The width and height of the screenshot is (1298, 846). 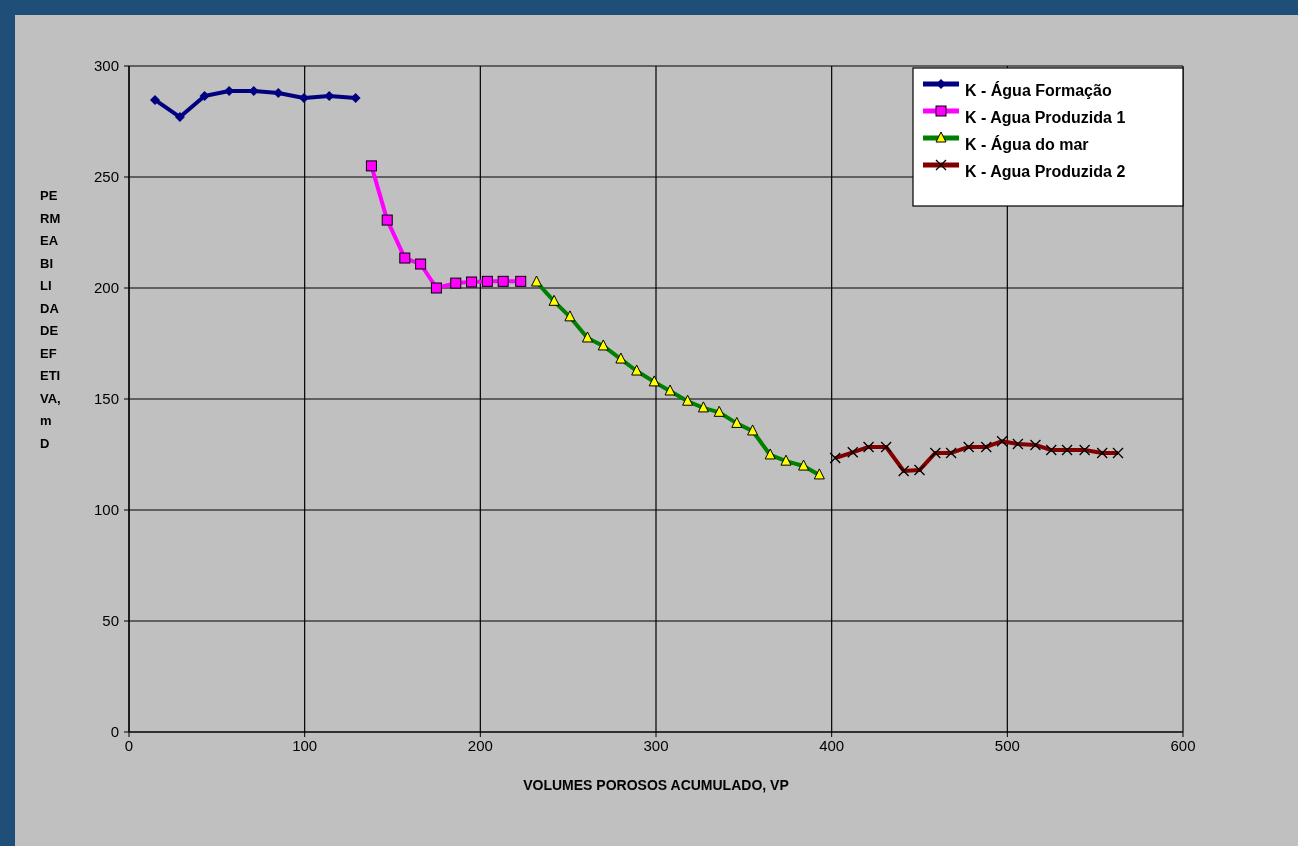 I want to click on legend-label: K - Agua Produzida 2, so click(x=1045, y=171).